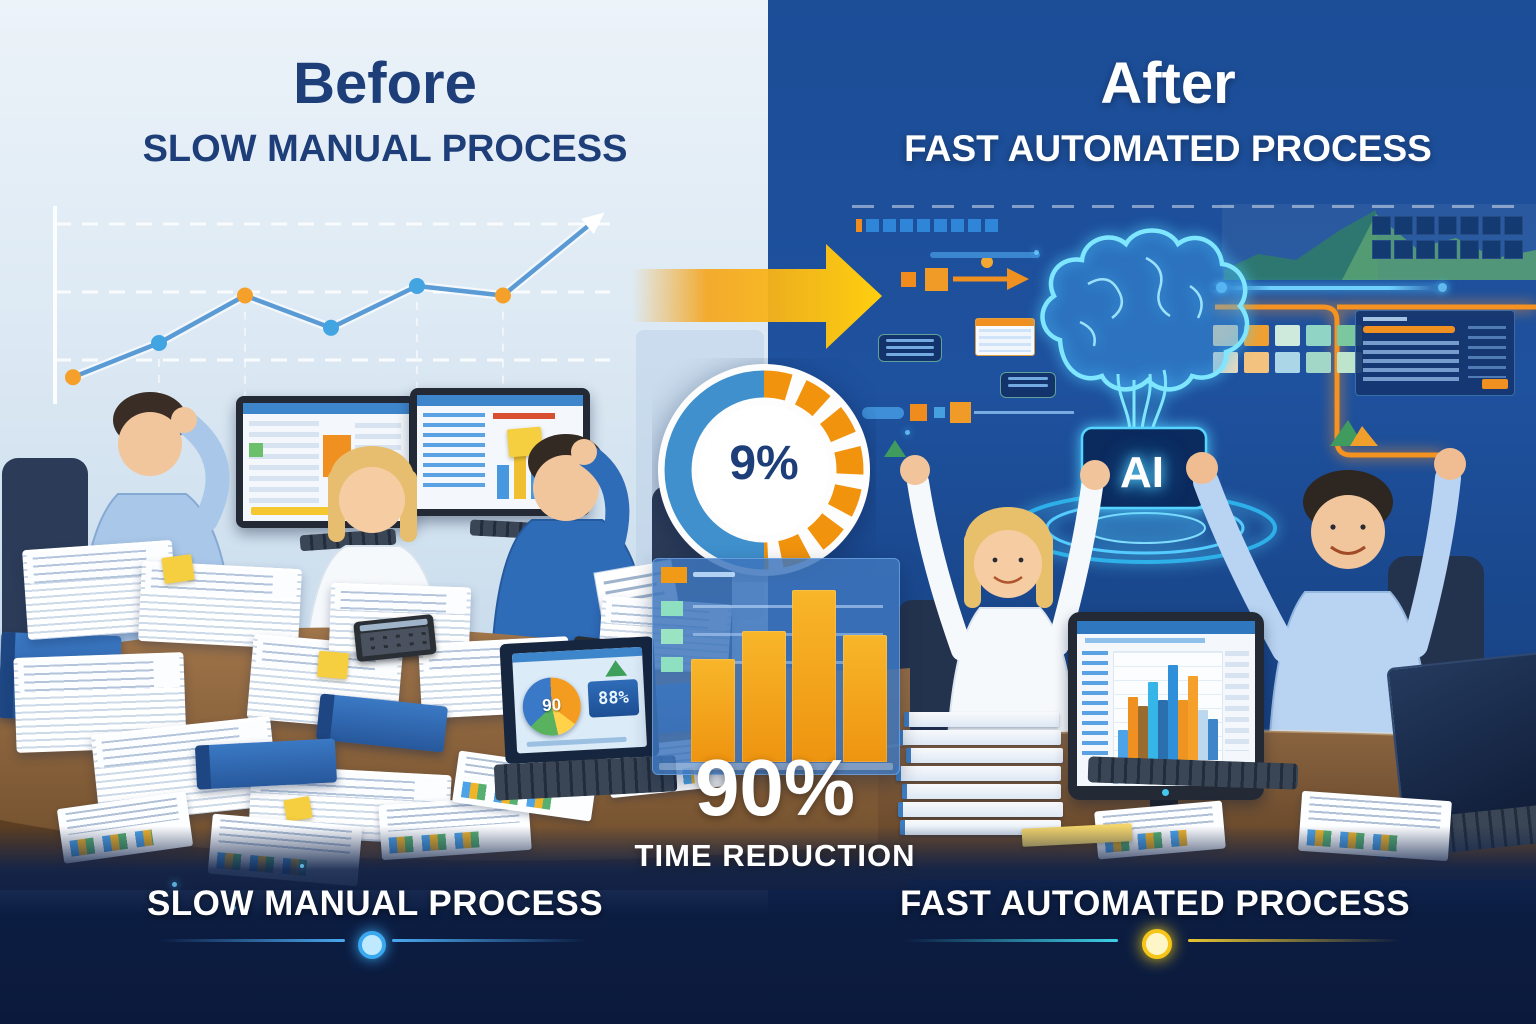  I want to click on big-metric-label: TIME REDUCTION, so click(775, 855).